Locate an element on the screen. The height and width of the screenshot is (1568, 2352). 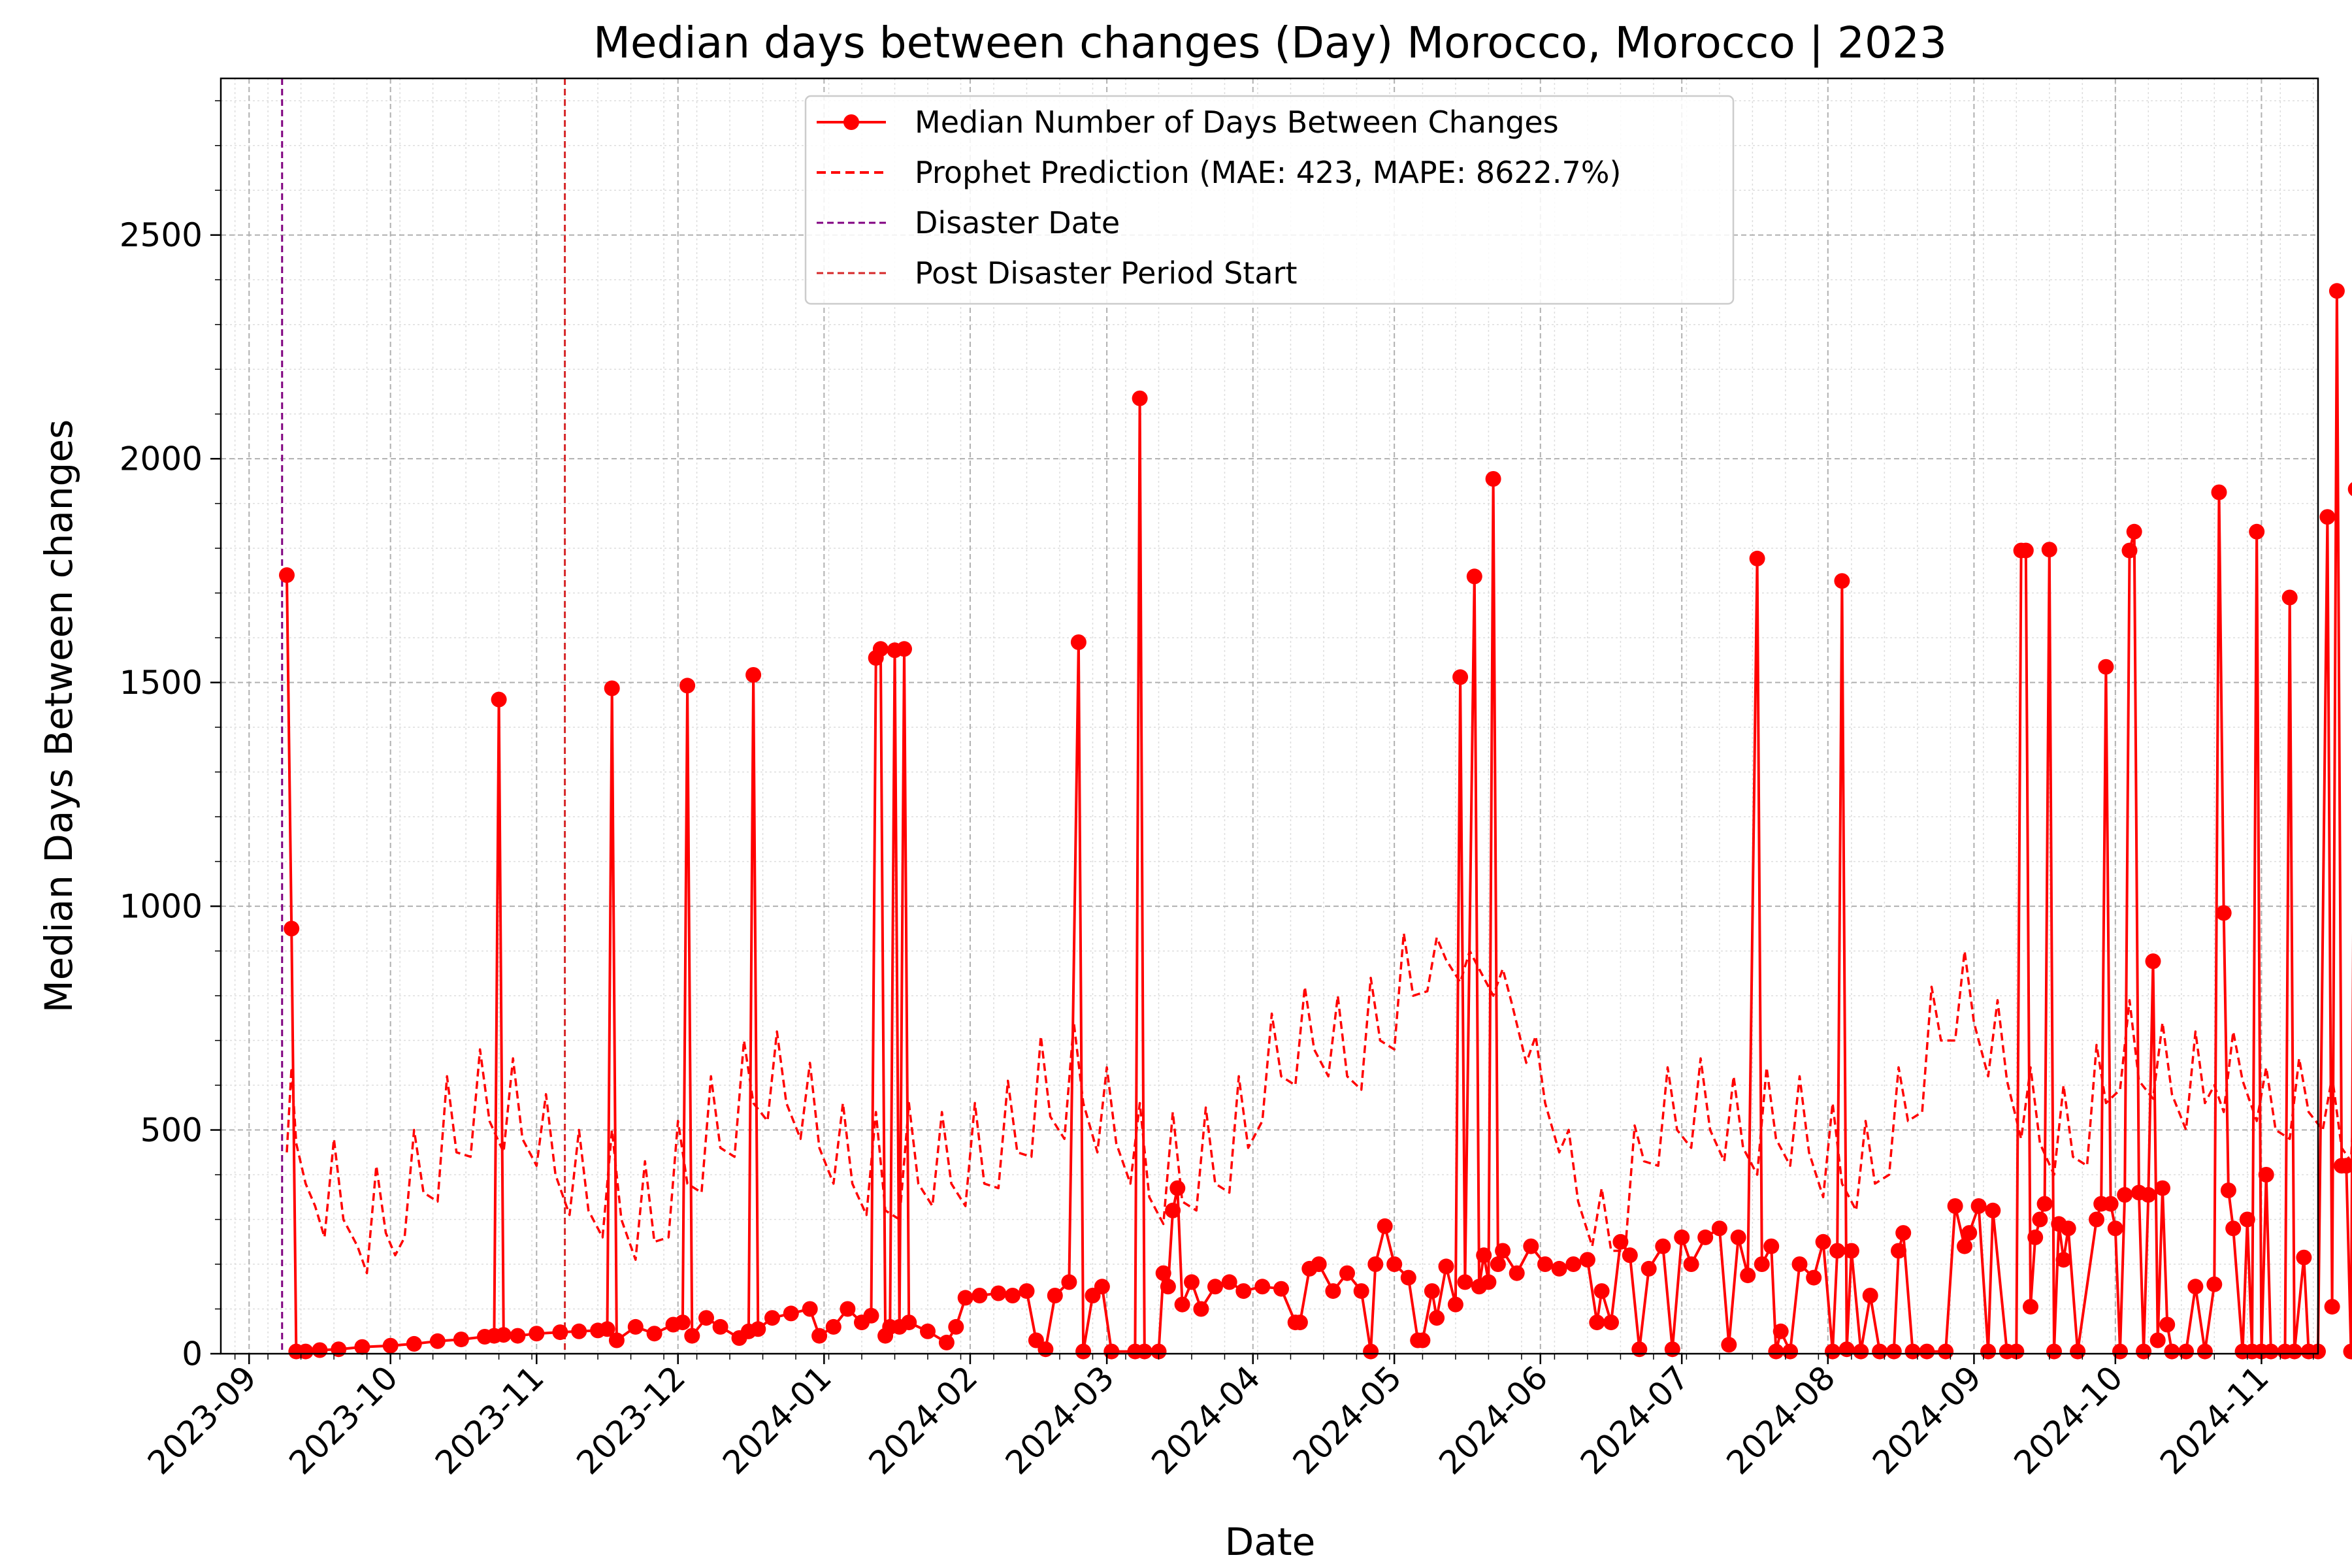
y-tick-label: 1000 is located at coordinates (161, 907).